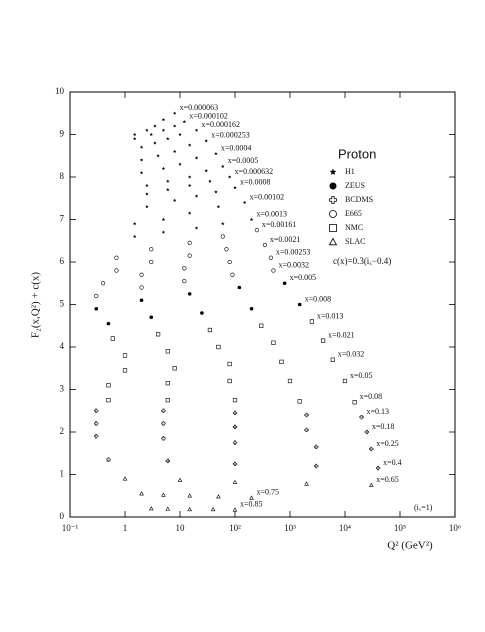 The width and height of the screenshot is (485, 632). What do you see at coordinates (125, 528) in the screenshot?
I see `x-tick-label: 1` at bounding box center [125, 528].